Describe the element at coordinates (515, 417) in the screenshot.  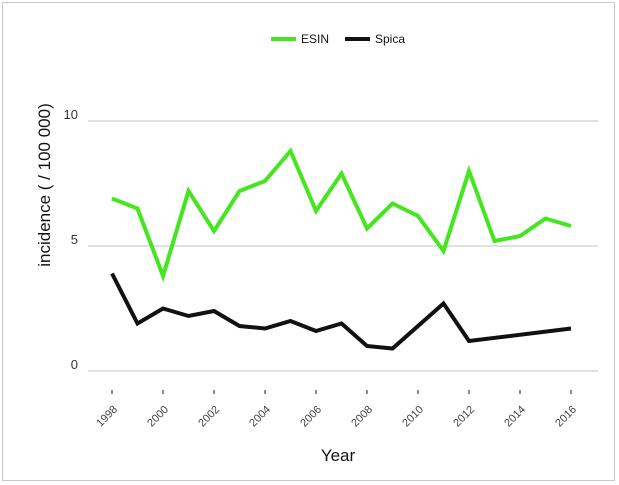
I see `x-tick-label-2014: 2014` at that location.